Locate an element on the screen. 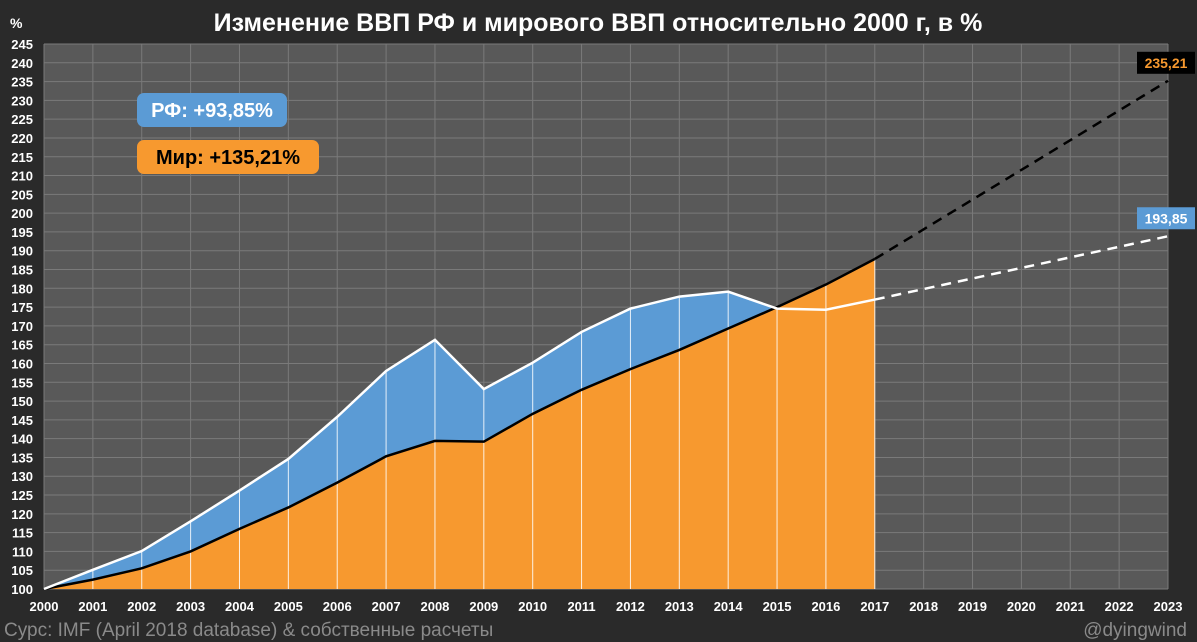 The height and width of the screenshot is (642, 1197). y-tick-label: 215 is located at coordinates (22, 157).